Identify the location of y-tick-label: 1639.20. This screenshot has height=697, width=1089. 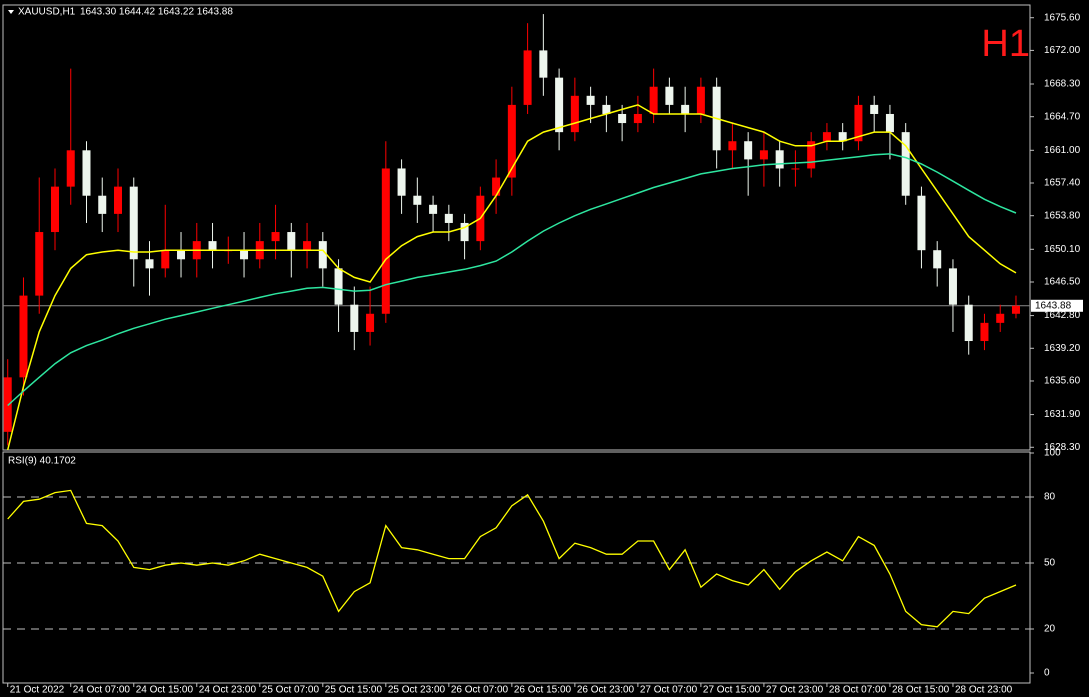
(1062, 348).